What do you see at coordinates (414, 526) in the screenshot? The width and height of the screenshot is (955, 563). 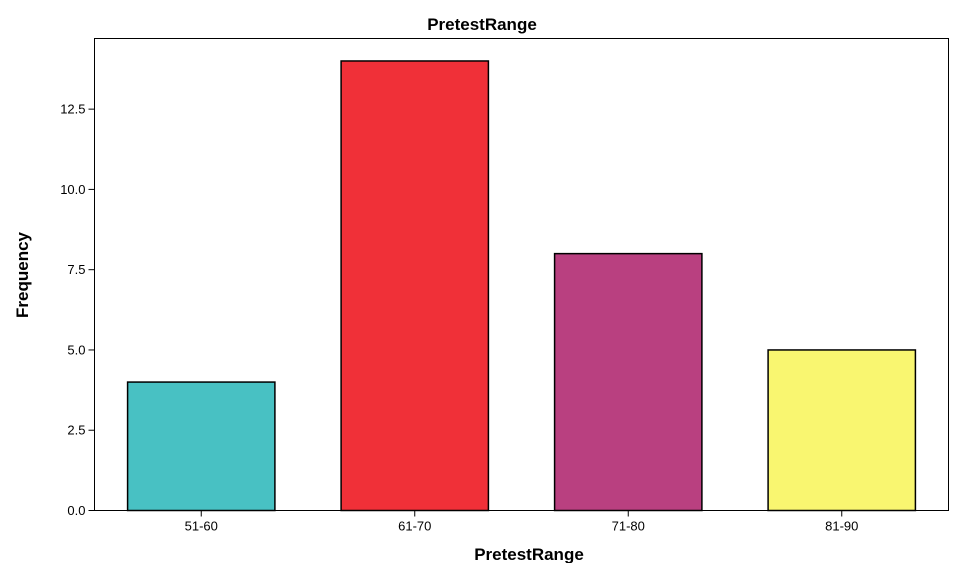 I see `x-tick-label: 61-70` at bounding box center [414, 526].